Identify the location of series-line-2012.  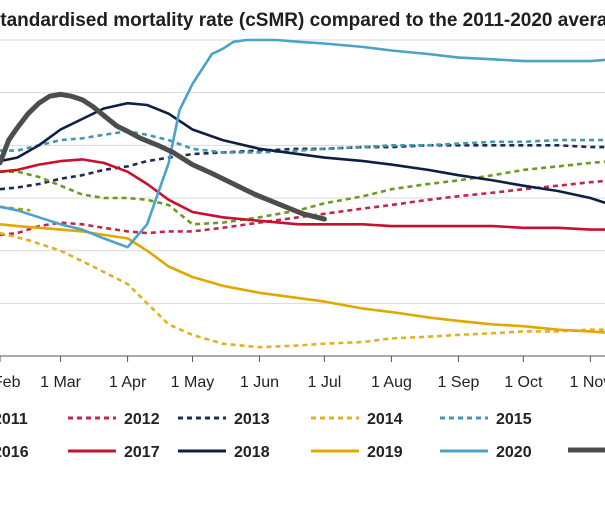
(302, 208).